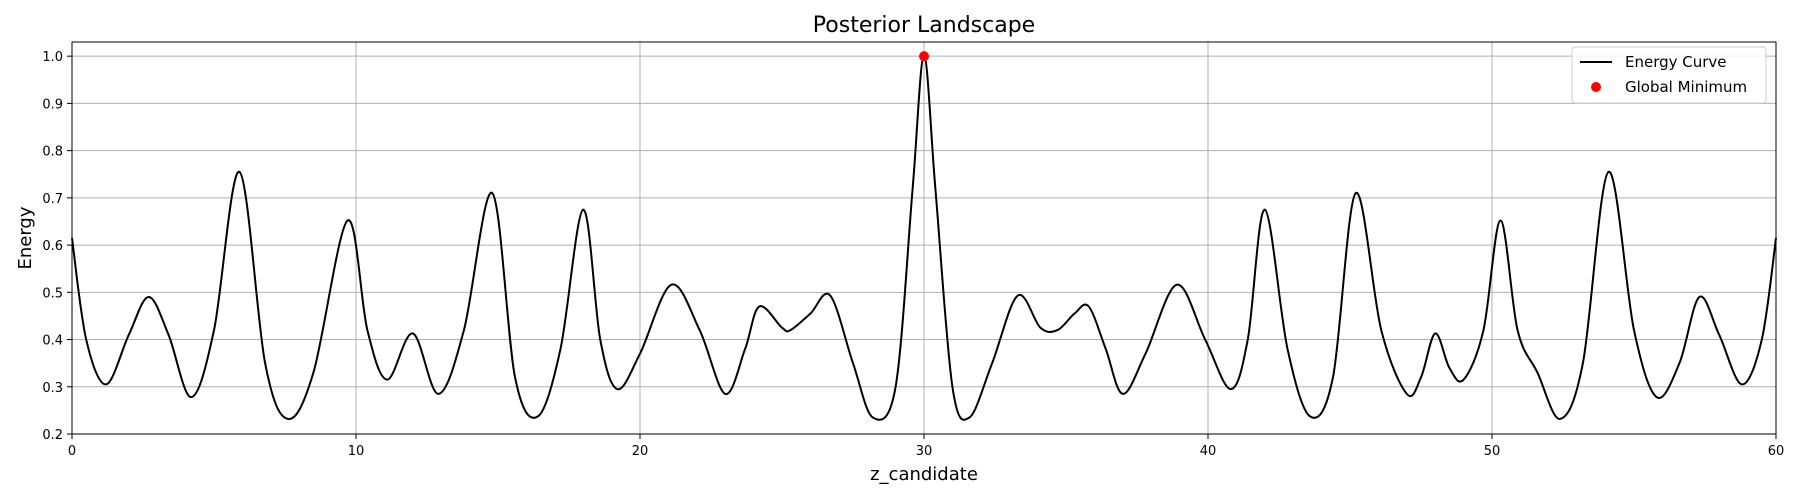 Image resolution: width=1800 pixels, height=500 pixels. What do you see at coordinates (52, 199) in the screenshot?
I see `y-tick-label: 0.7` at bounding box center [52, 199].